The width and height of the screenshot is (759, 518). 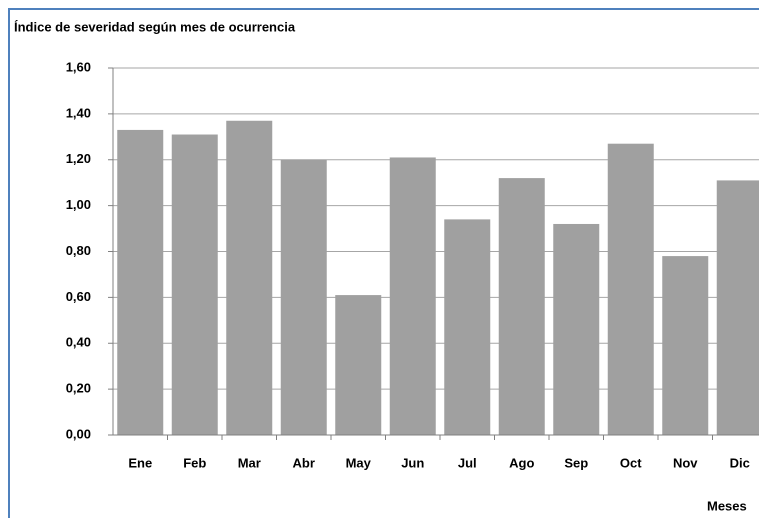 What do you see at coordinates (576, 462) in the screenshot?
I see `x-tick-label: Sep` at bounding box center [576, 462].